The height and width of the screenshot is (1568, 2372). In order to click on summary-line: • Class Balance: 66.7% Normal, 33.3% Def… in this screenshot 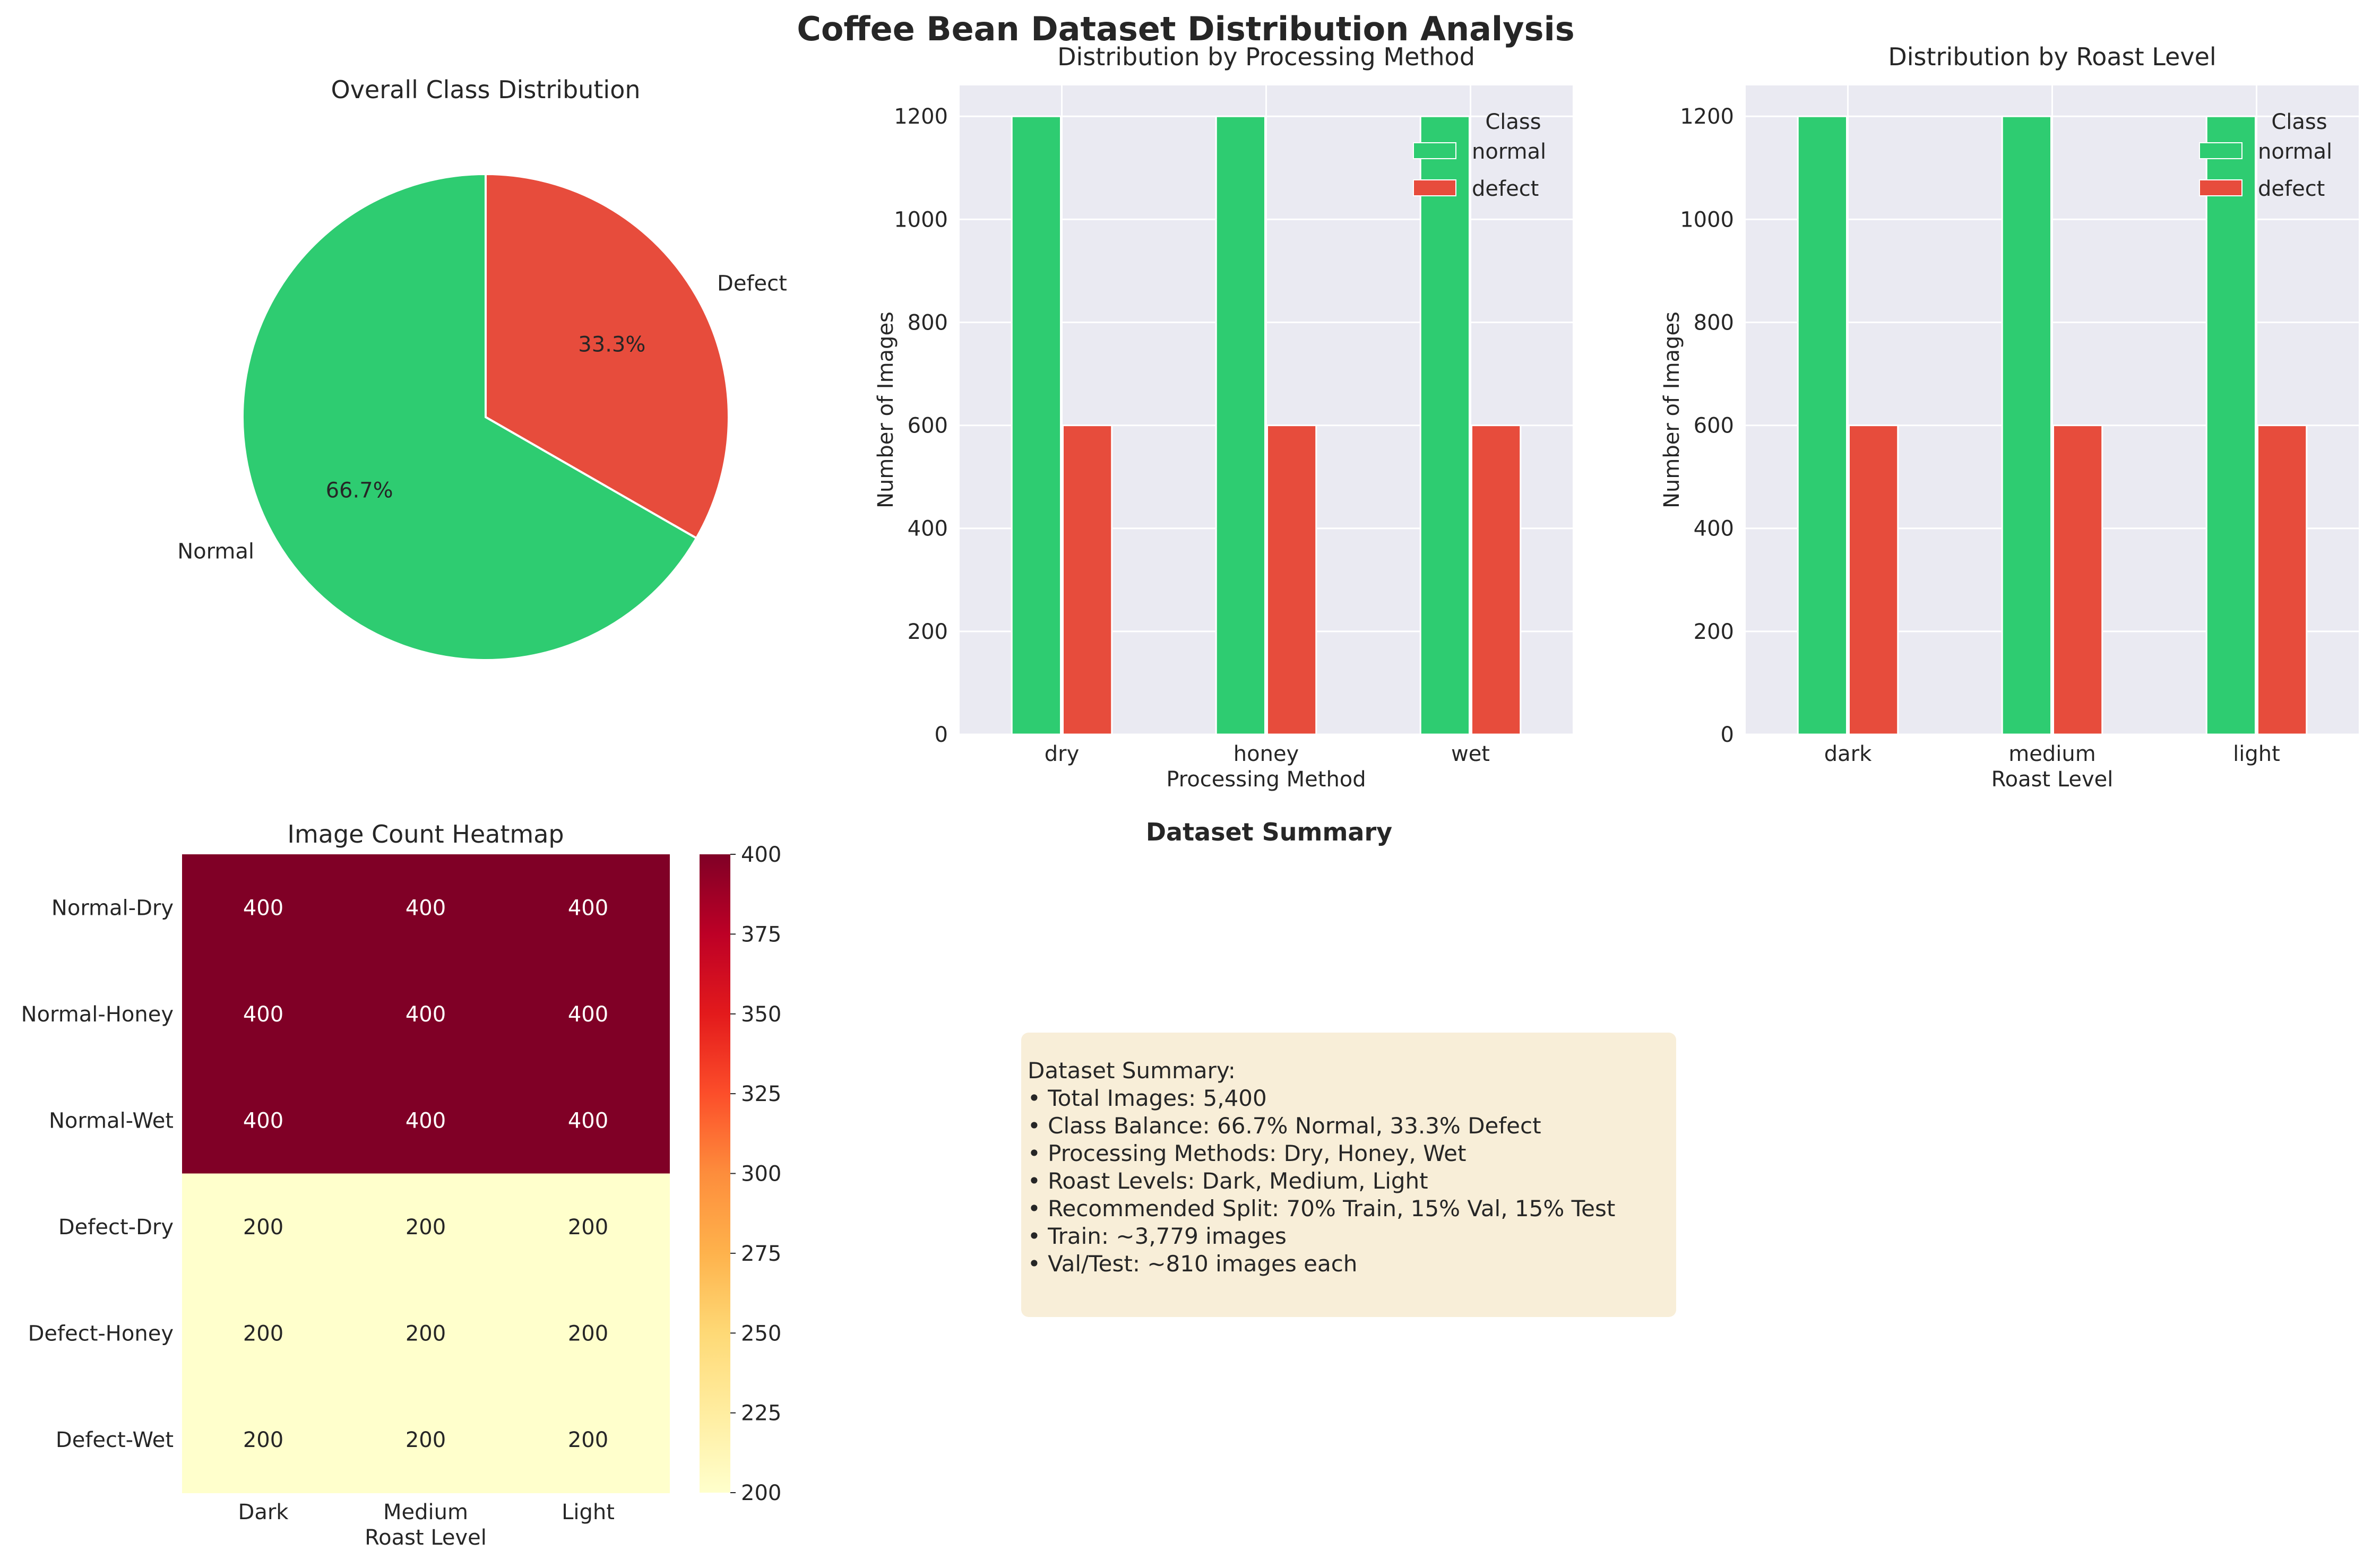, I will do `click(1284, 1126)`.